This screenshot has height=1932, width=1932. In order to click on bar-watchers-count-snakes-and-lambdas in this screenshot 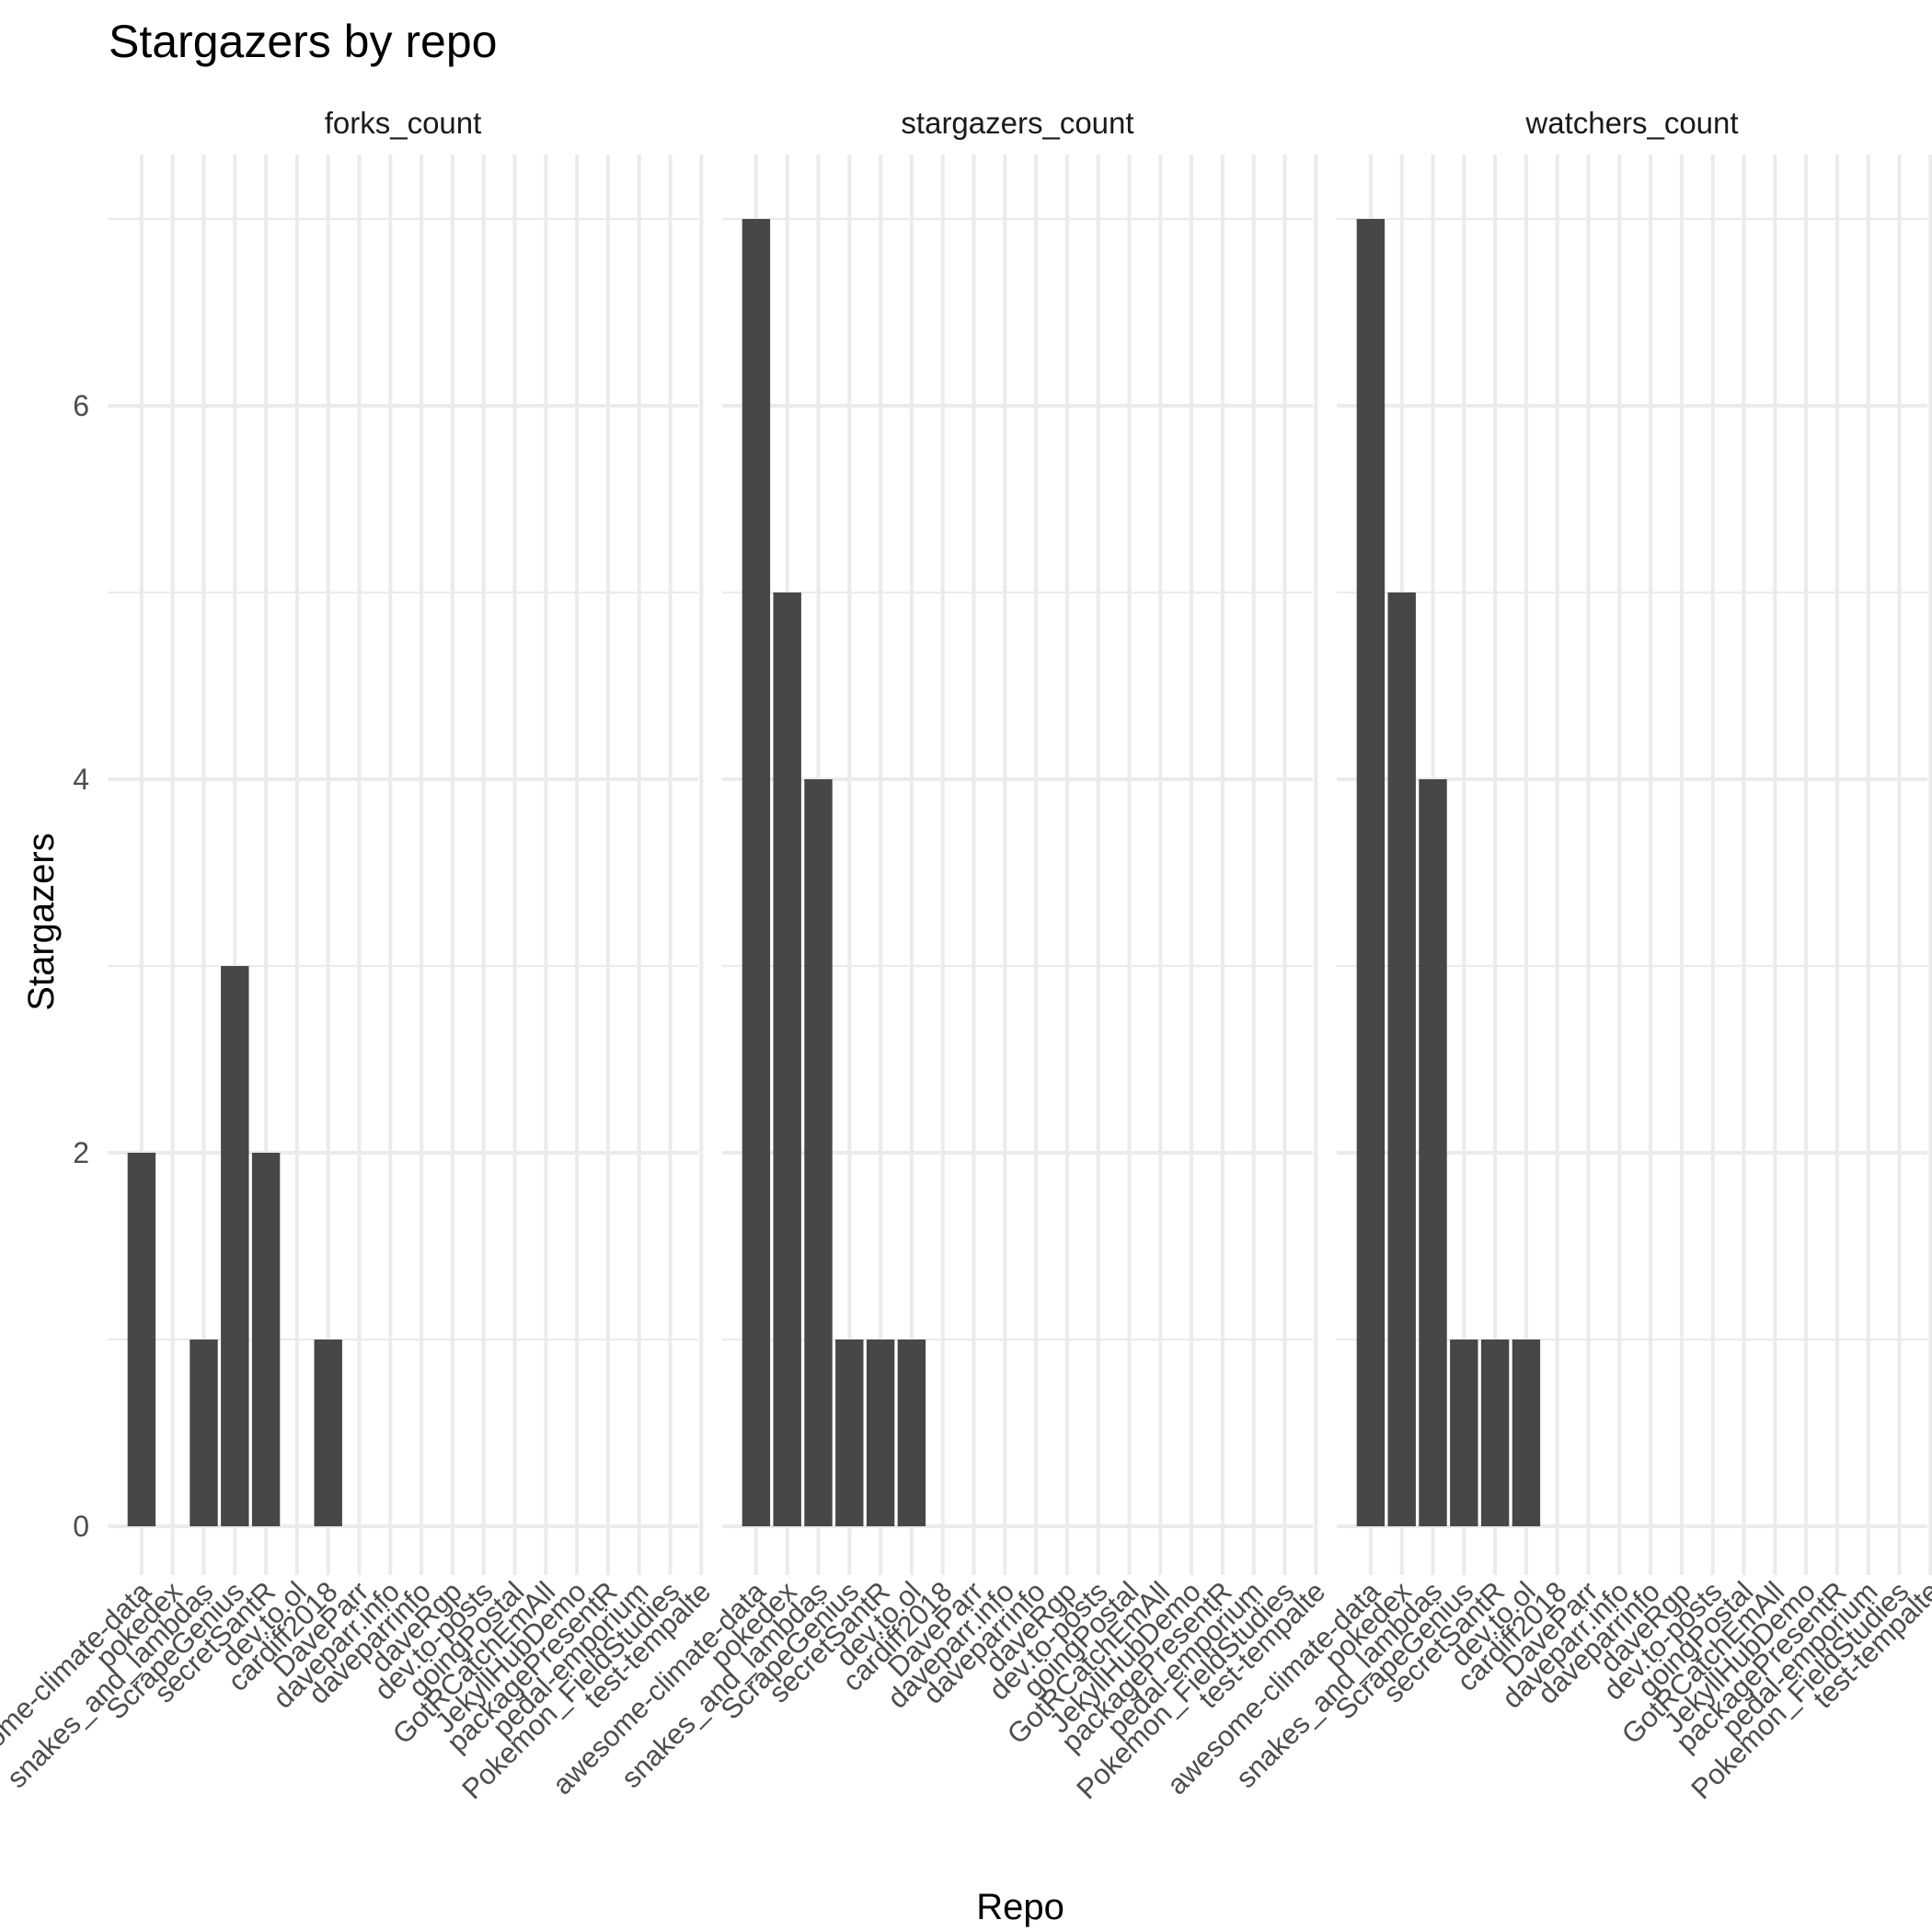, I will do `click(1433, 1152)`.